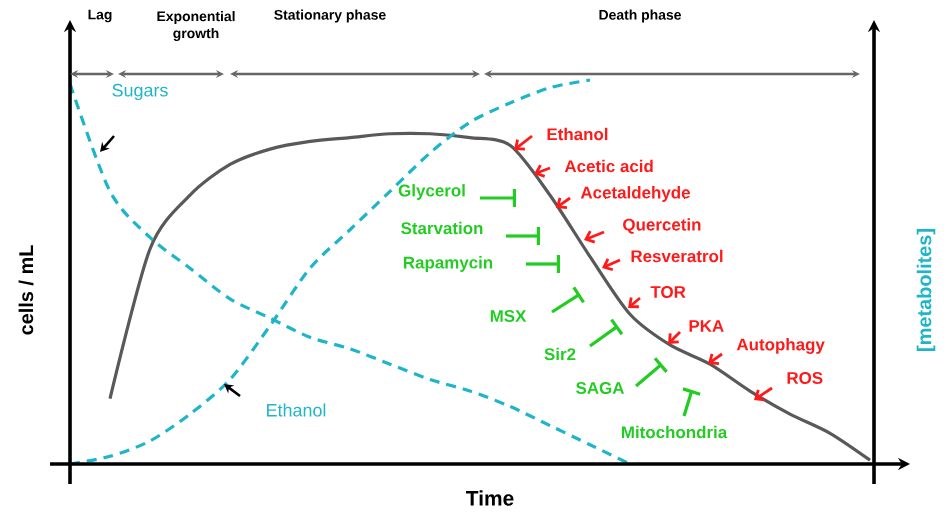 This screenshot has width=948, height=526. What do you see at coordinates (296, 410) in the screenshot?
I see `text: Ethanol` at bounding box center [296, 410].